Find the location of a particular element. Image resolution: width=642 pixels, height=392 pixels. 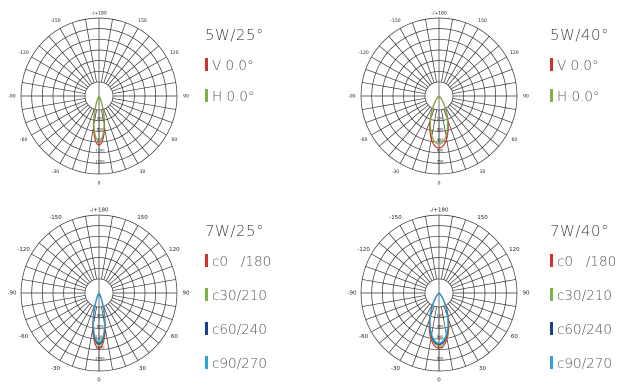

radial-tick-label: 450 is located at coordinates (441, 140).